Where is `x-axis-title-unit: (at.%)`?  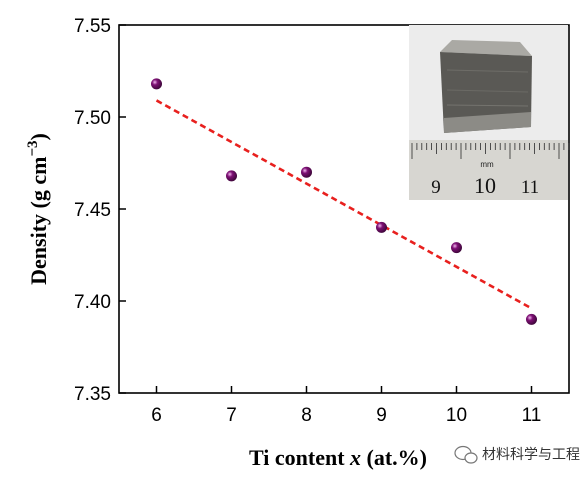
x-axis-title-unit: (at.%) is located at coordinates (394, 457).